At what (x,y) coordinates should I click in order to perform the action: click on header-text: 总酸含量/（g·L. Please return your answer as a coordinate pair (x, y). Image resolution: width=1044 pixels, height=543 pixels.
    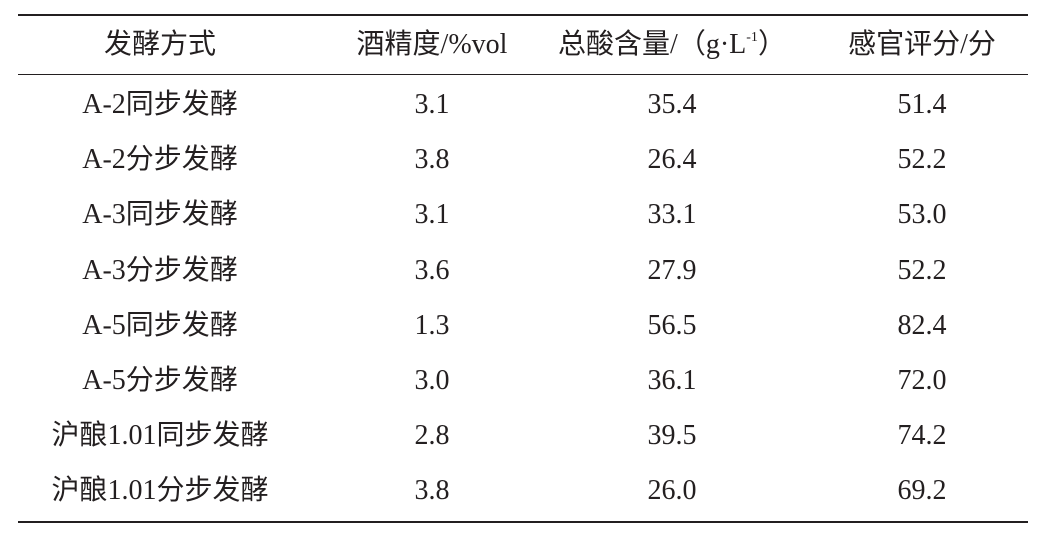
    Looking at the image, I should click on (652, 44).